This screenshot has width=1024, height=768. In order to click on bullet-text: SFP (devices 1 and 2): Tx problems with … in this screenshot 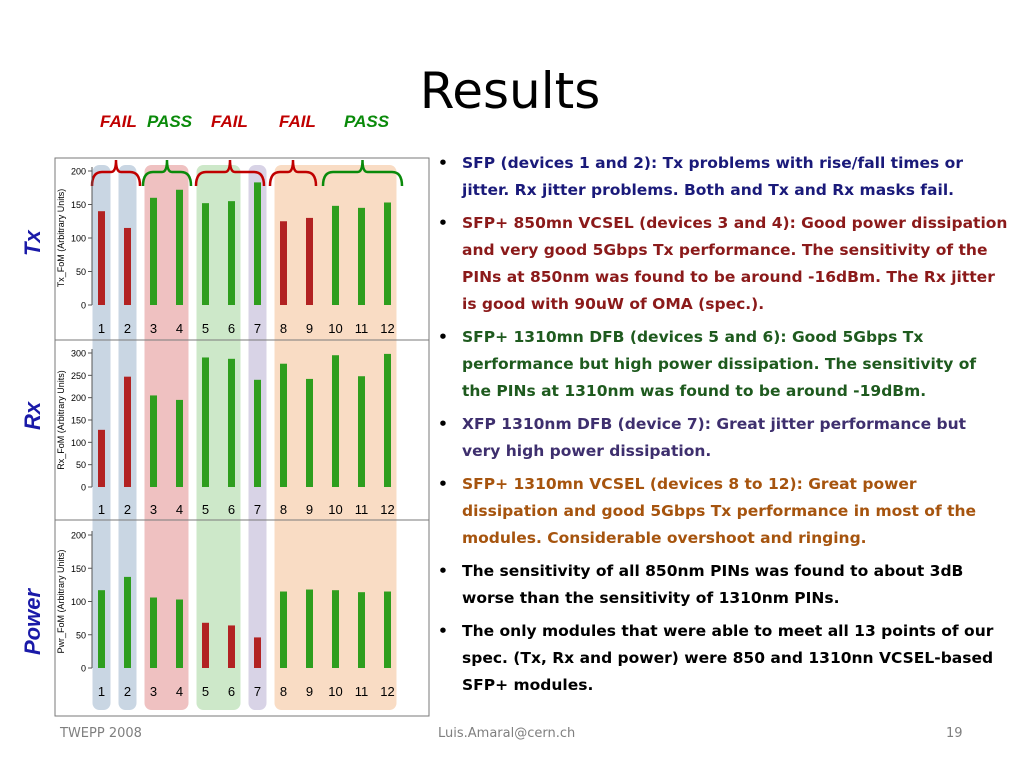, I will do `click(712, 176)`.